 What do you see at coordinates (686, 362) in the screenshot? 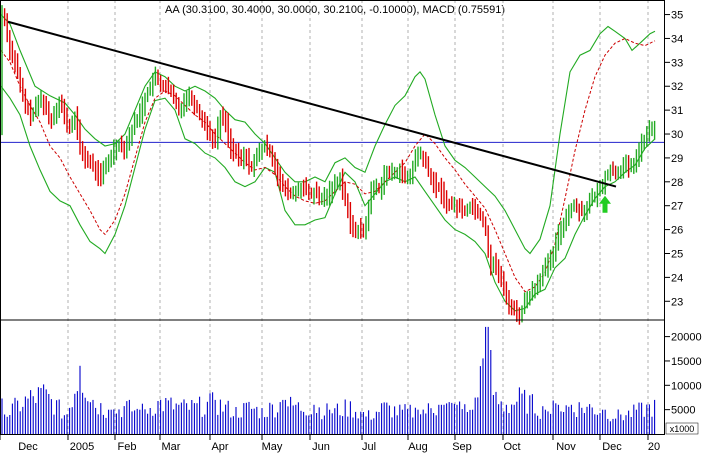
I see `volume-tick-label: 15000` at bounding box center [686, 362].